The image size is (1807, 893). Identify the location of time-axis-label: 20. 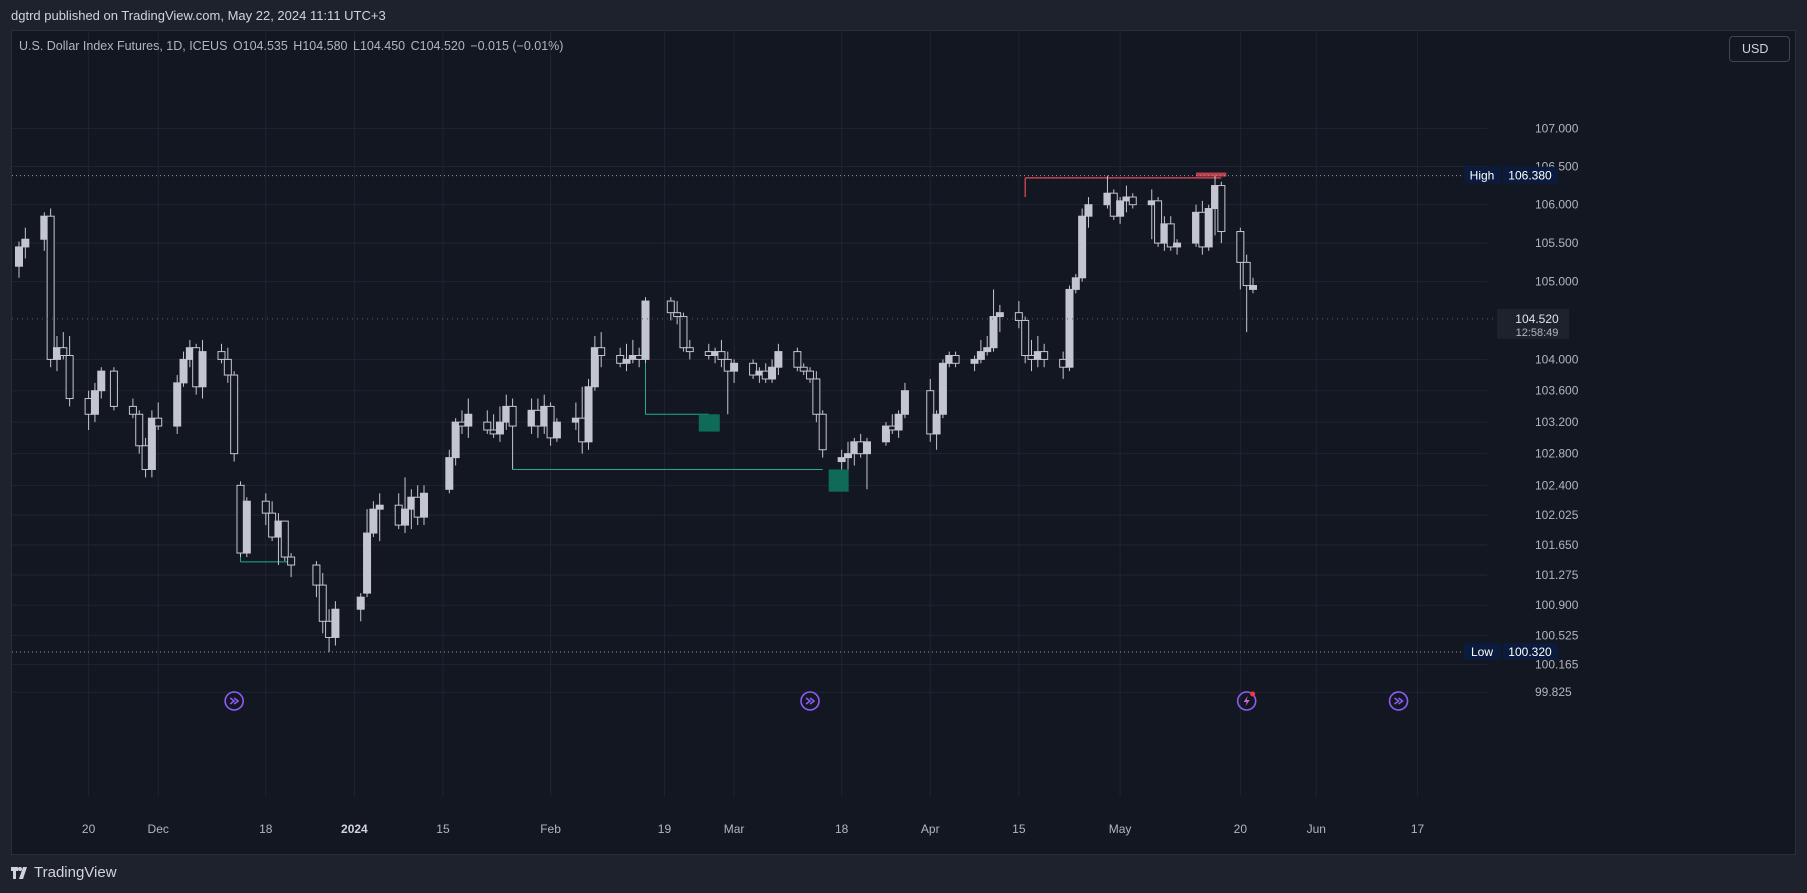
(89, 829).